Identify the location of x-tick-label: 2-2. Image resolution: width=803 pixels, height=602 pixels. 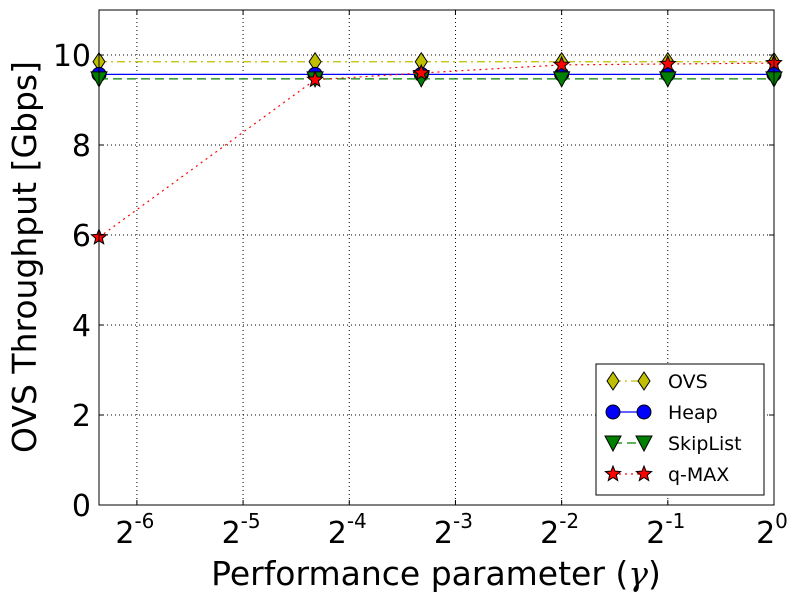
(559, 530).